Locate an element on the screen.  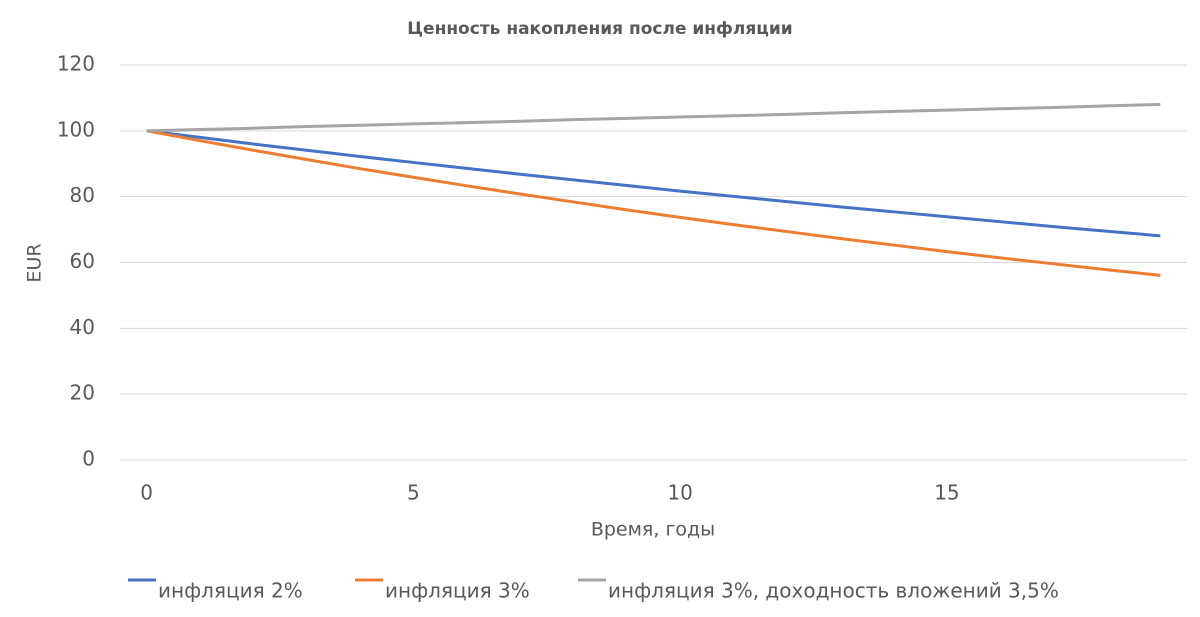
chart-title: Ценность накопления после инфляции is located at coordinates (599, 29).